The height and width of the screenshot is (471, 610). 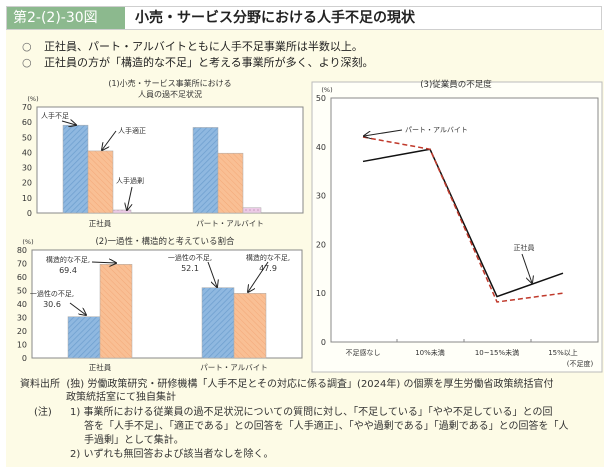 What do you see at coordinates (323, 342) in the screenshot?
I see `chart3-y-tick-label: 0` at bounding box center [323, 342].